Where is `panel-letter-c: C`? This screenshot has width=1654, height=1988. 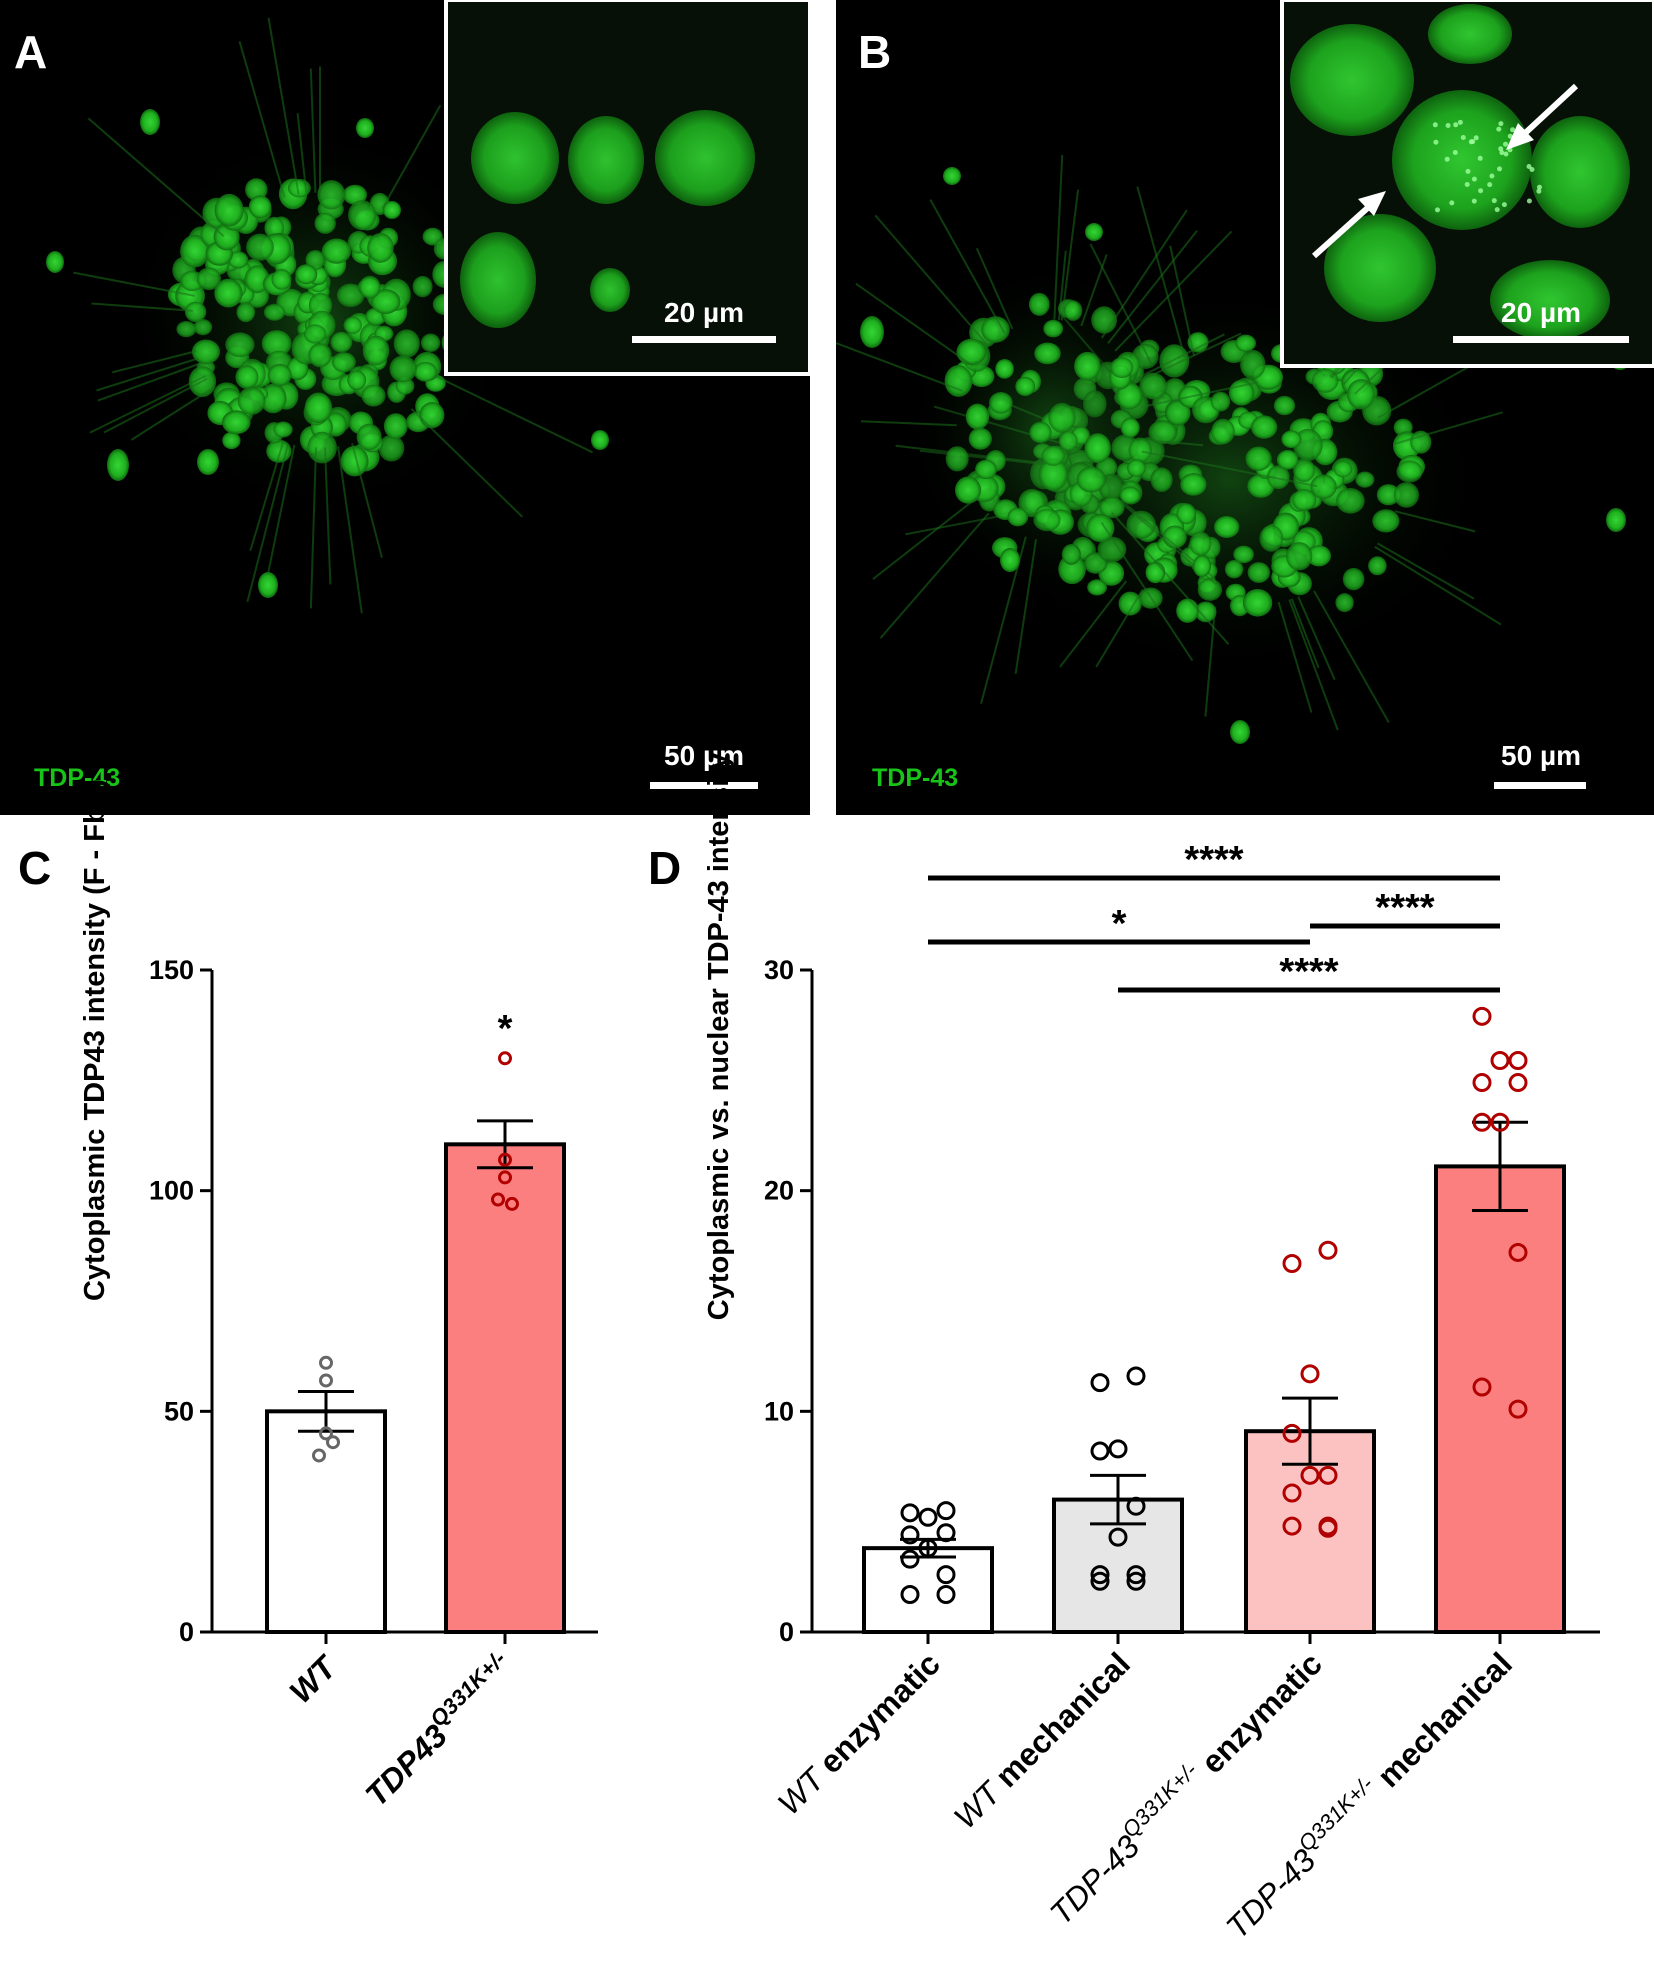
panel-letter-c: C is located at coordinates (34, 868).